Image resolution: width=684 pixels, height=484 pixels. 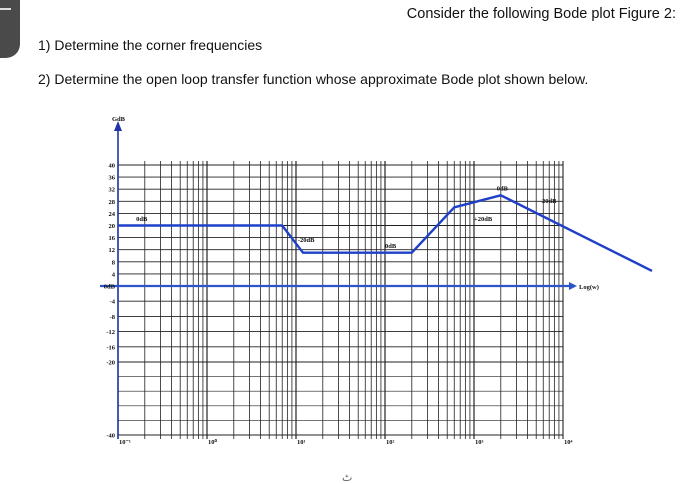 What do you see at coordinates (119, 119) in the screenshot?
I see `y-axis-label: GdB` at bounding box center [119, 119].